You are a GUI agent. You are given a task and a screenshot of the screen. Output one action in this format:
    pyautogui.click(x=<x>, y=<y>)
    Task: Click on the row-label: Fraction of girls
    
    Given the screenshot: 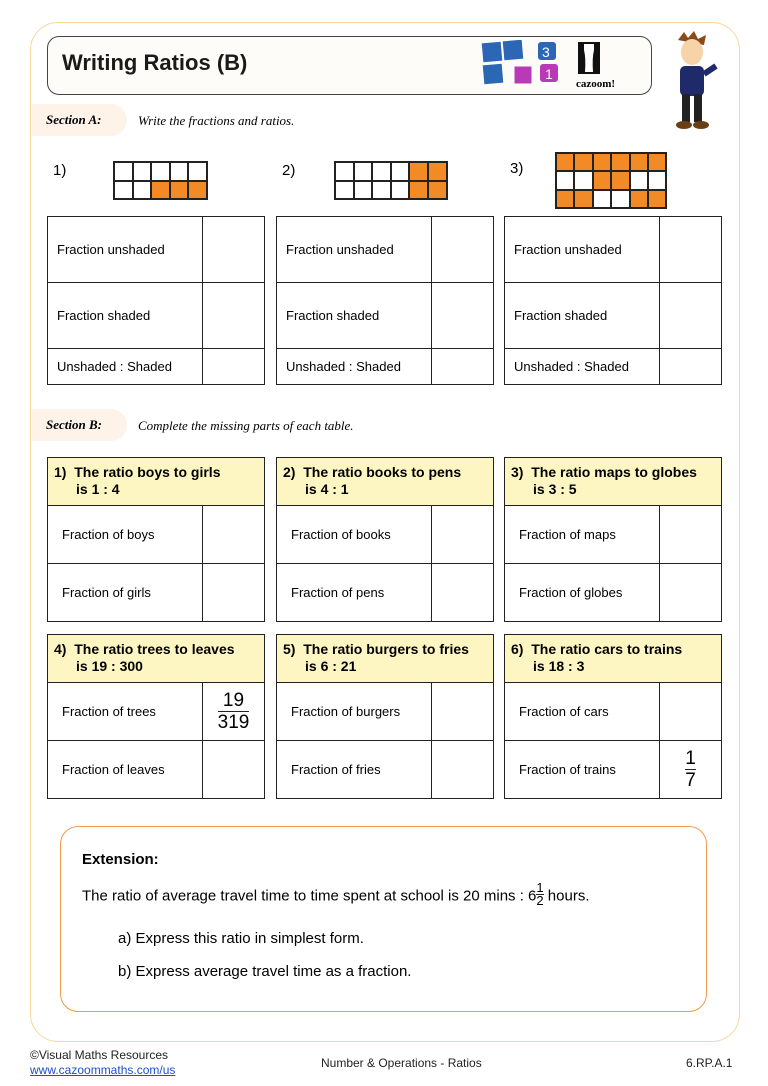 What is the action you would take?
    pyautogui.click(x=125, y=592)
    